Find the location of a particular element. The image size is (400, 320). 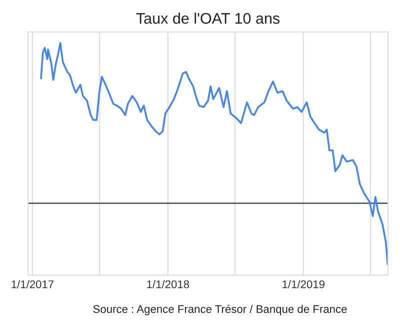

source-note: Source : Agence France Trésor / Banque de France is located at coordinates (220, 310).